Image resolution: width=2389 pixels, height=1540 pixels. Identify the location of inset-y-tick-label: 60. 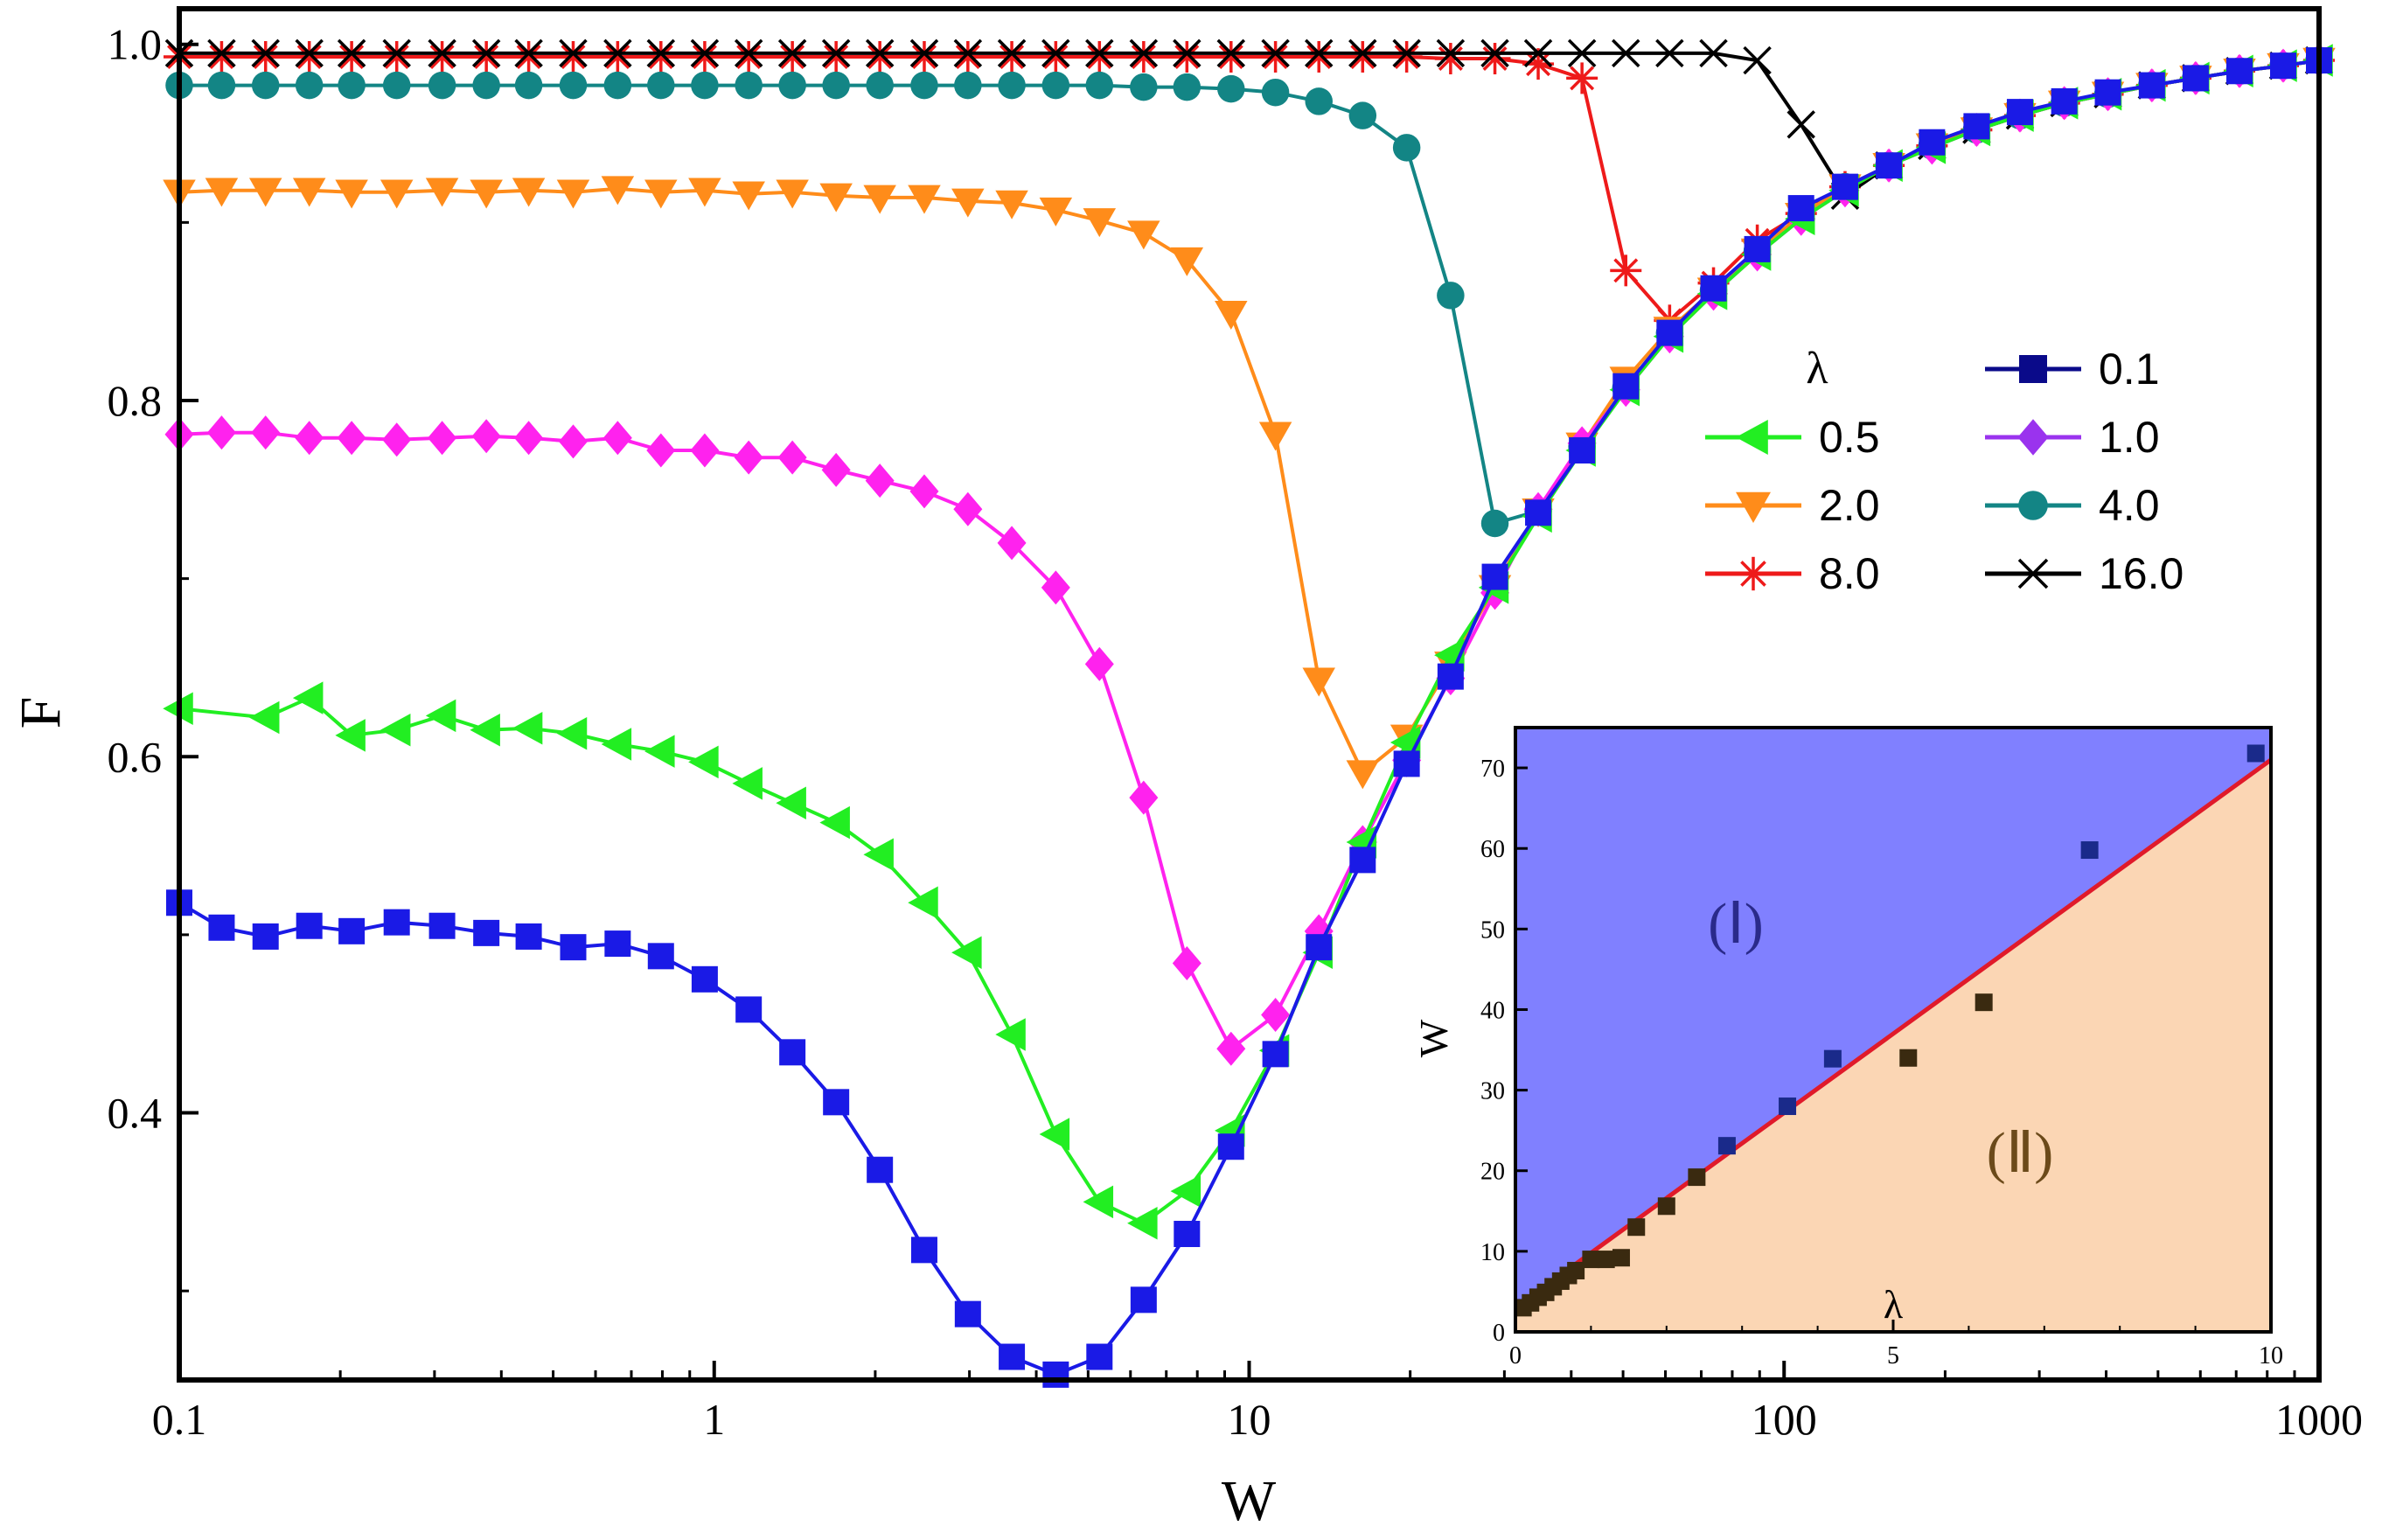
(1492, 850).